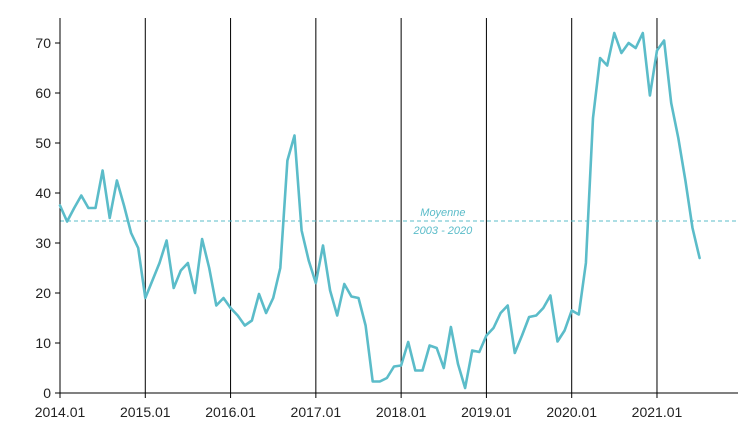 This screenshot has height=442, width=751. What do you see at coordinates (443, 231) in the screenshot?
I see `average-label-line2: 2003 - 2020` at bounding box center [443, 231].